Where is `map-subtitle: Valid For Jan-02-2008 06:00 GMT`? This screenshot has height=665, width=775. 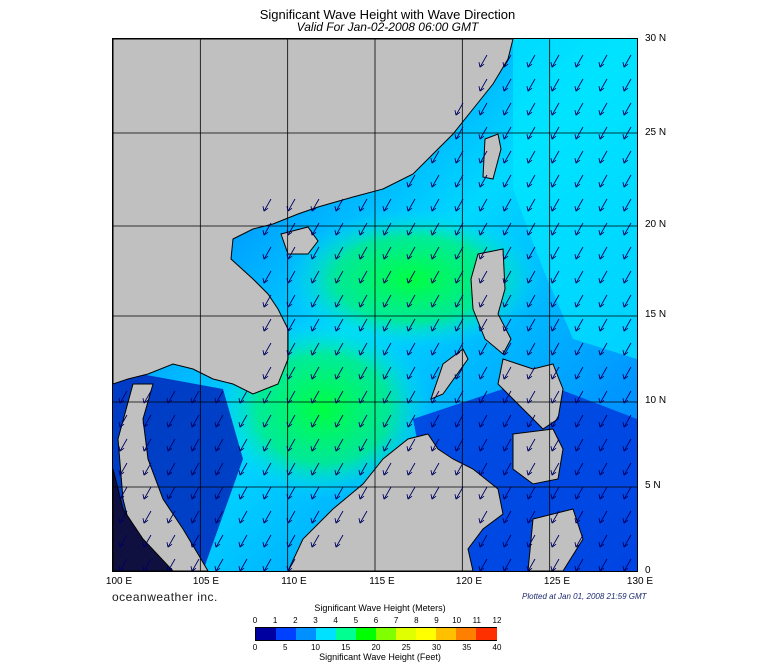
map-subtitle: Valid For Jan-02-2008 06:00 GMT is located at coordinates (387, 27).